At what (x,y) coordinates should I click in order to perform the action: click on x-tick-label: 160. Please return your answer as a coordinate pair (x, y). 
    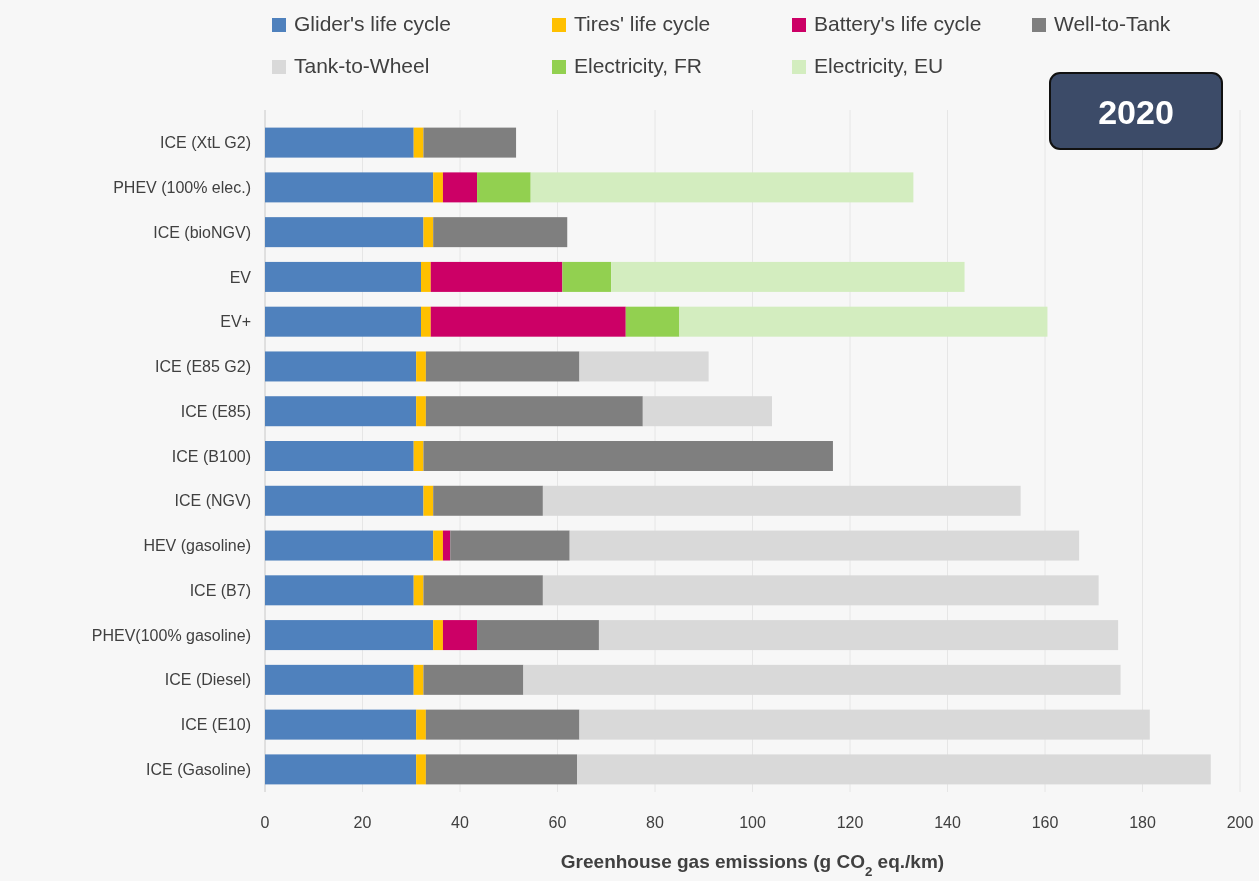
    Looking at the image, I should click on (1045, 822).